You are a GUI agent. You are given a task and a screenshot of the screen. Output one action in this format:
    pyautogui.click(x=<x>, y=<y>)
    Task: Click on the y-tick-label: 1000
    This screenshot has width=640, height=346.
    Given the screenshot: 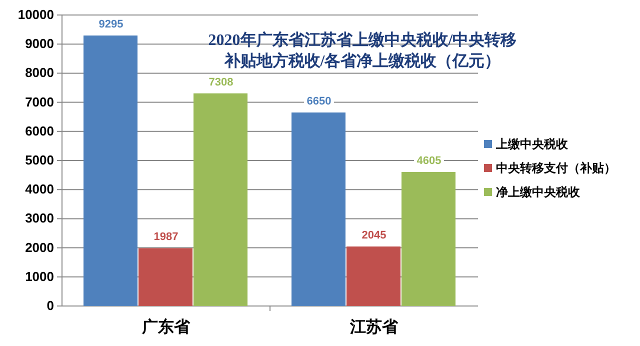 What is the action you would take?
    pyautogui.click(x=39, y=276)
    